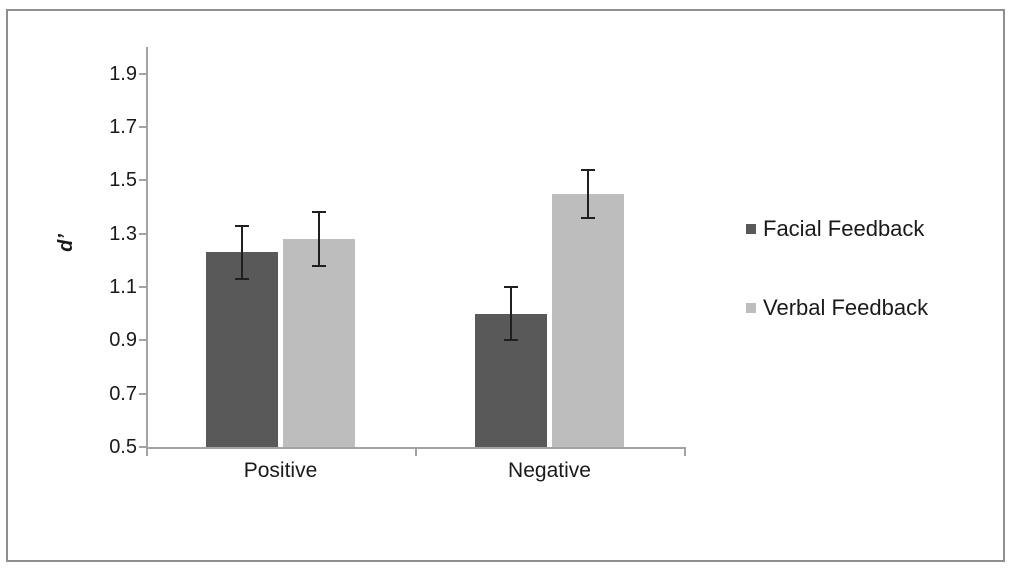 The image size is (1012, 572). I want to click on error-bar-facial-feedback-positive, so click(242, 252).